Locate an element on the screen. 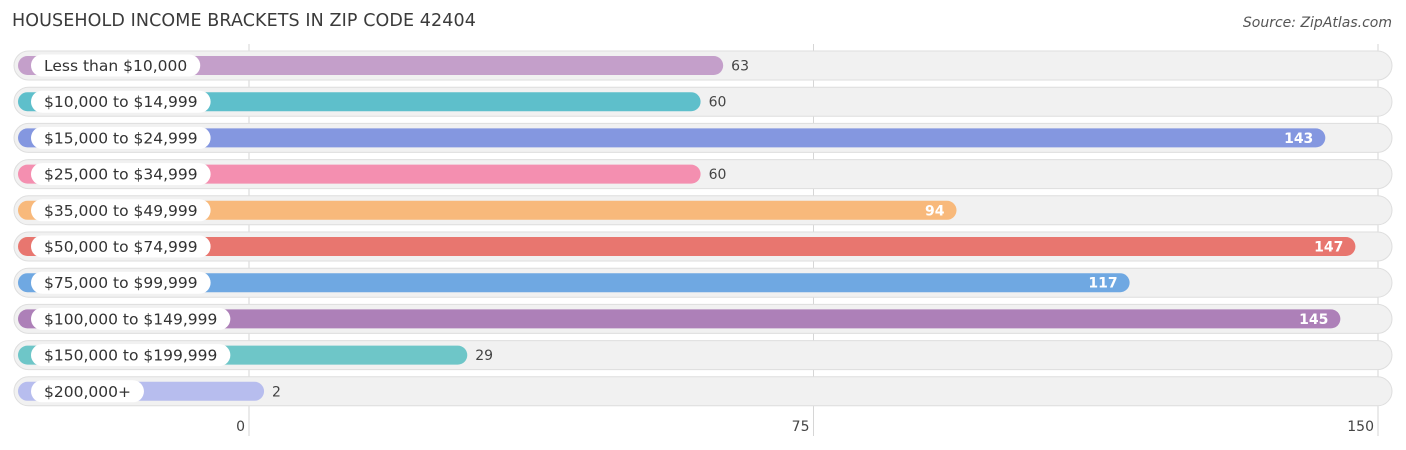 The width and height of the screenshot is (1406, 450). category-label: $75,000 to $99,999 is located at coordinates (121, 283).